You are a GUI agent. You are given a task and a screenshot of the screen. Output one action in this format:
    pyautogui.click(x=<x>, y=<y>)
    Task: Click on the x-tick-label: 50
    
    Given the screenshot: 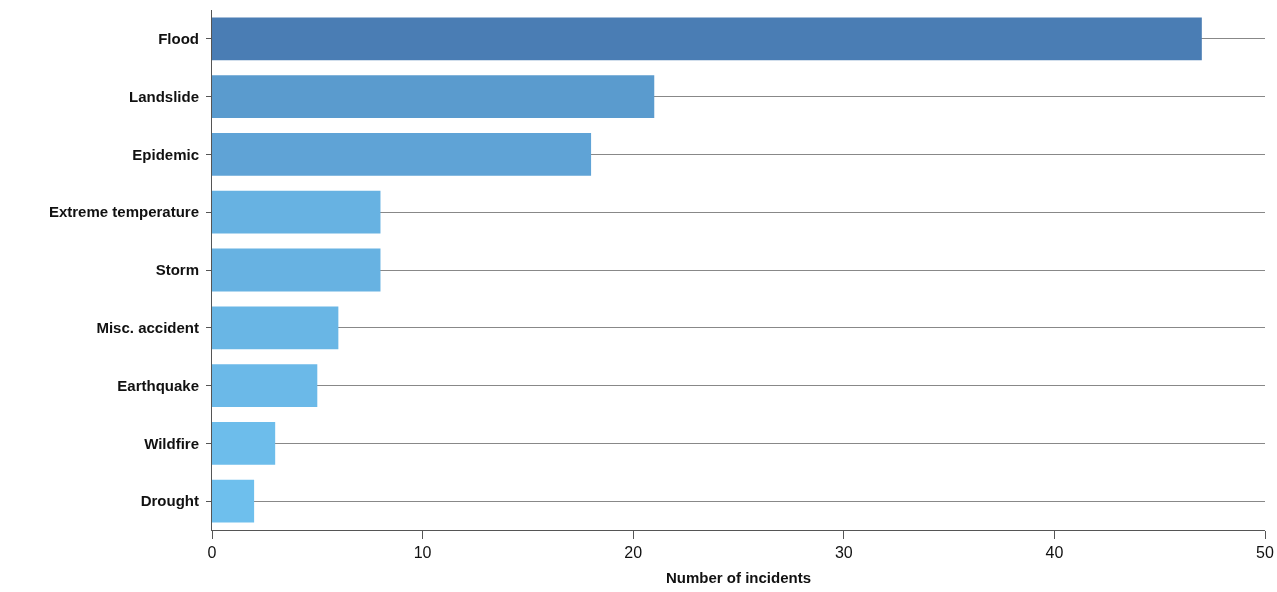 What is the action you would take?
    pyautogui.click(x=1265, y=553)
    